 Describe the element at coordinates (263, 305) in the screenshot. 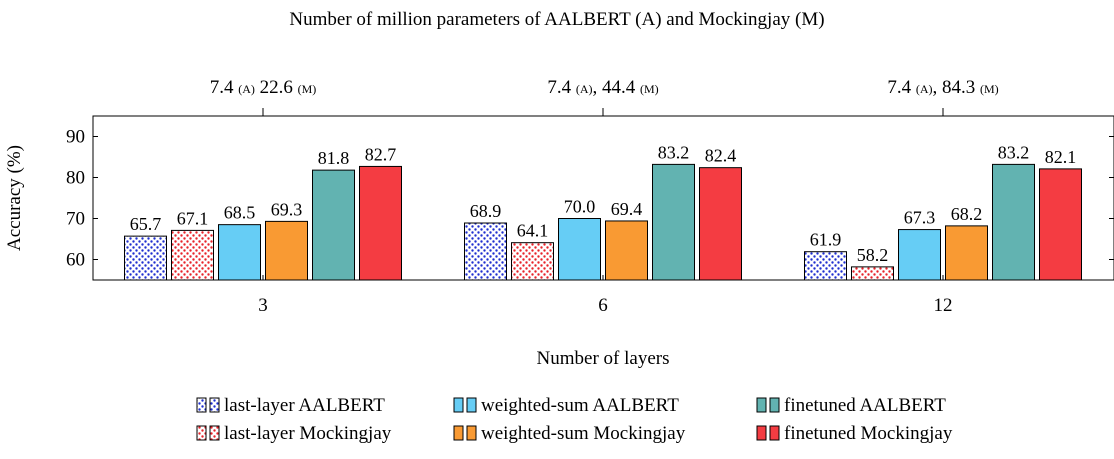

I see `x-tick-label: 3` at that location.